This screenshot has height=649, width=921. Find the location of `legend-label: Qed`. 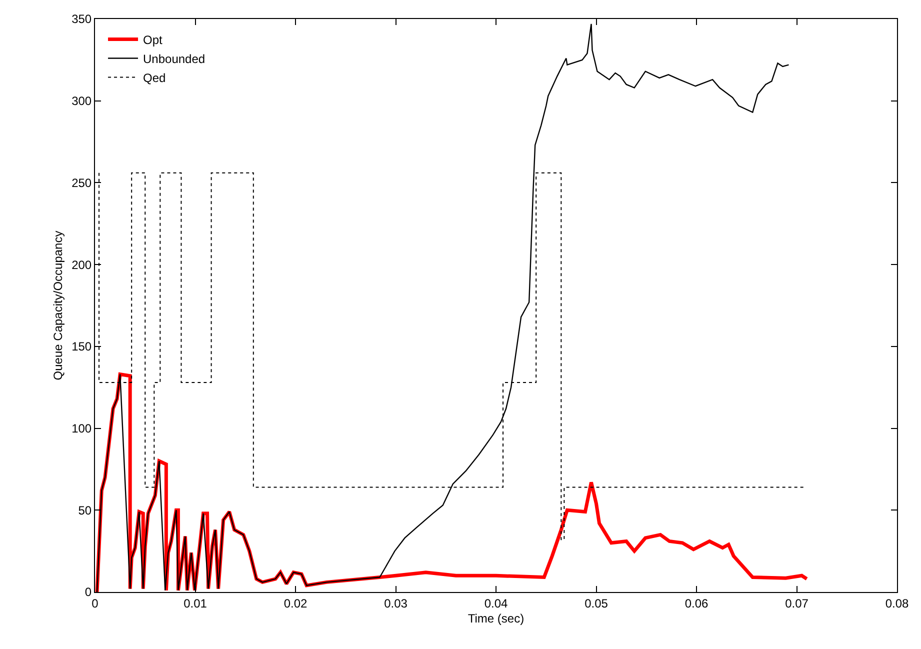

legend-label: Qed is located at coordinates (154, 77).